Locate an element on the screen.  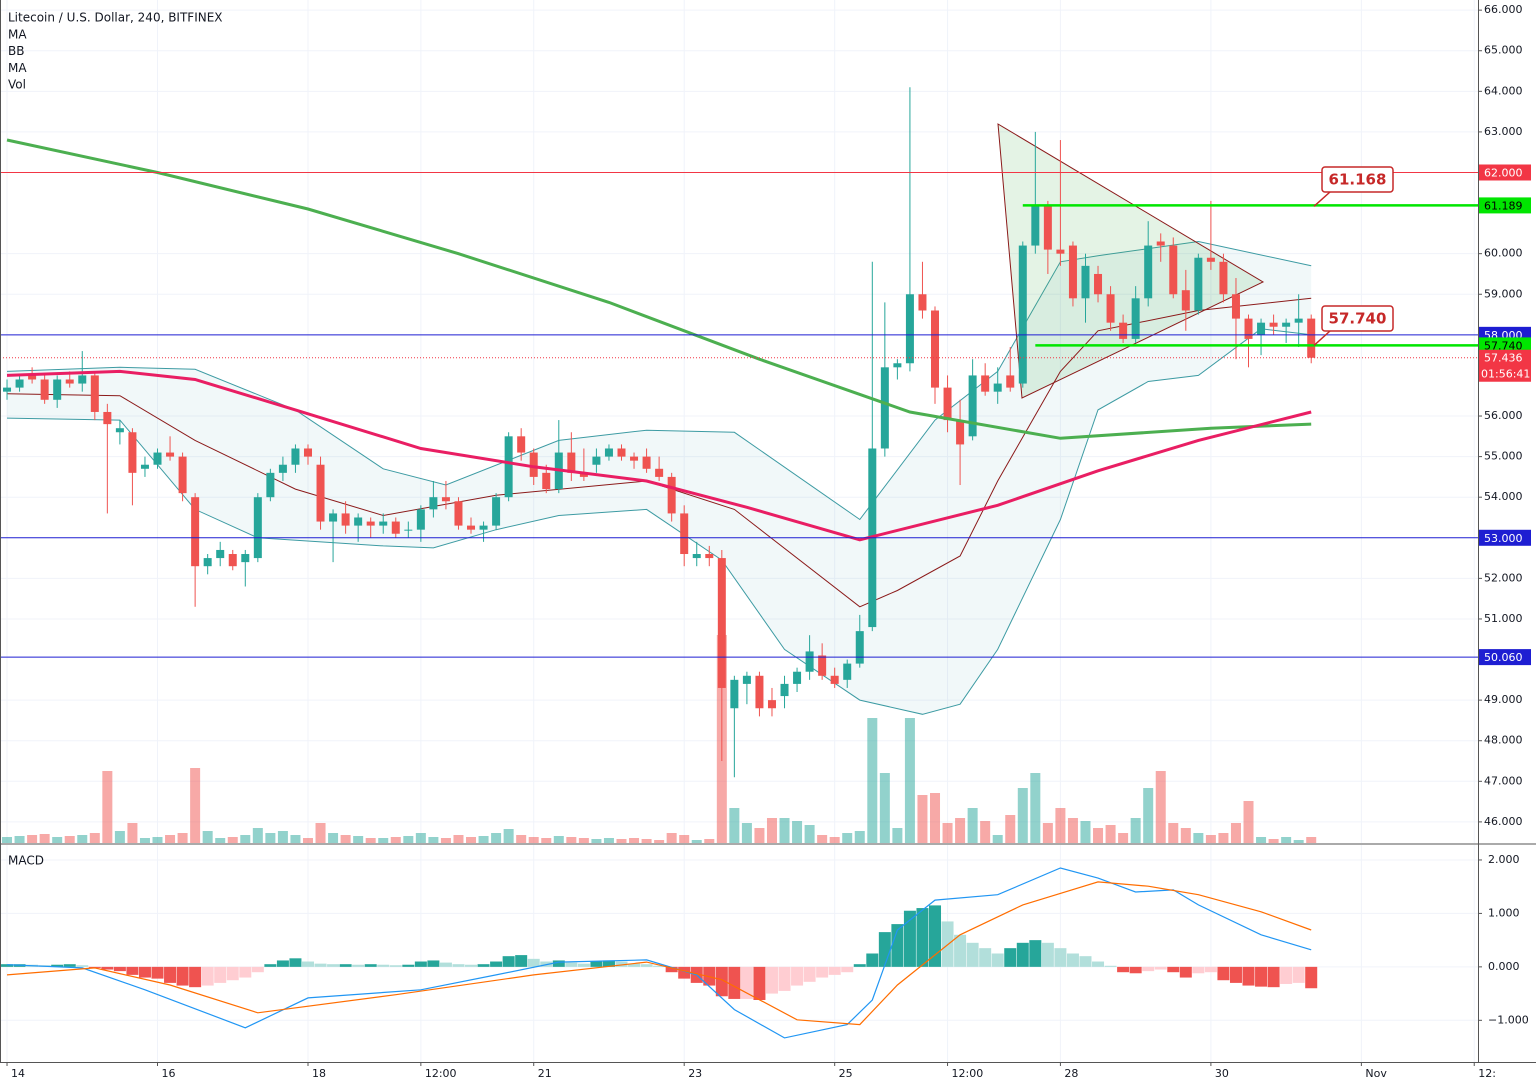
callout-pointer is located at coordinates (1322, 199).